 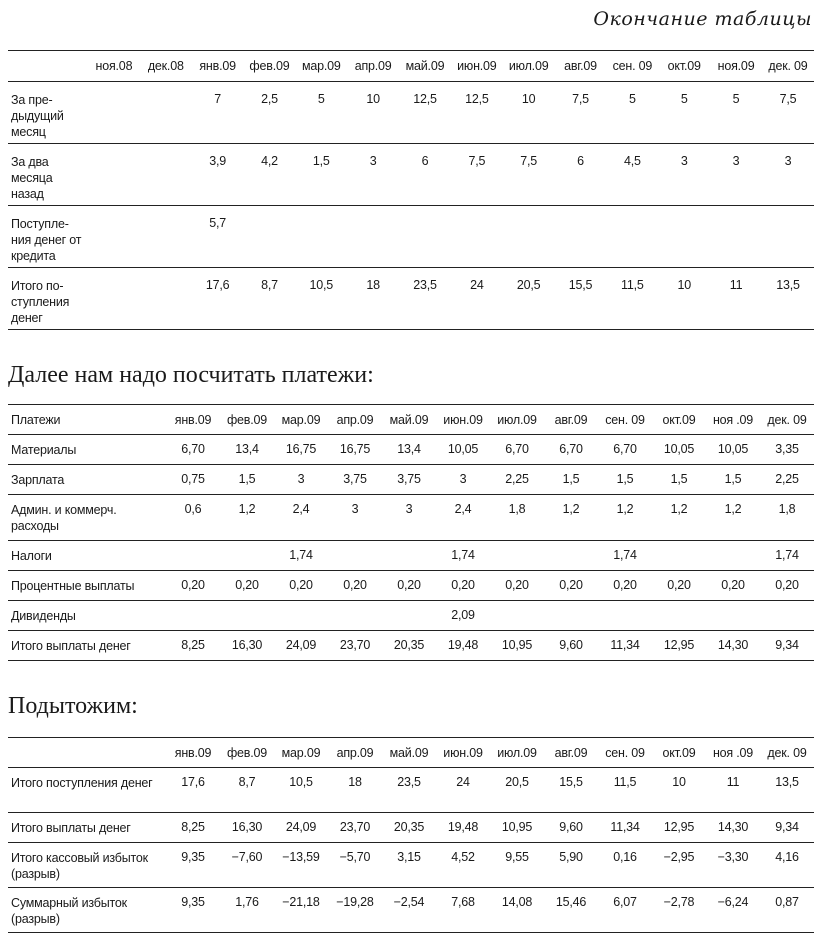 What do you see at coordinates (625, 865) in the screenshot?
I see `table-cell: 0,16` at bounding box center [625, 865].